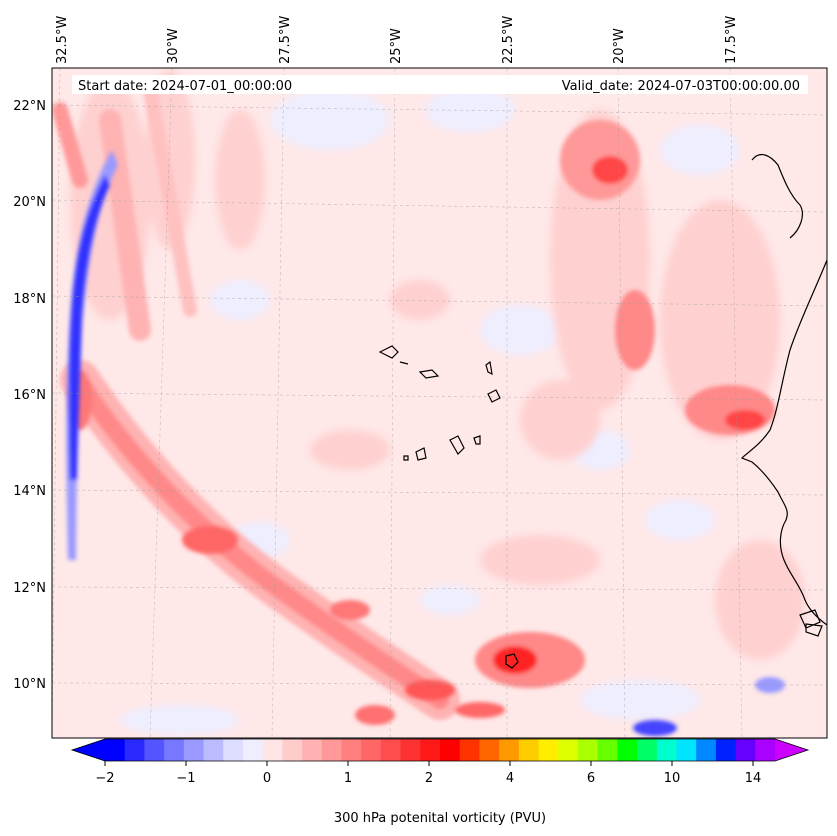 Image resolution: width=837 pixels, height=836 pixels. What do you see at coordinates (173, 46) in the screenshot?
I see `lon-label: 30°W` at bounding box center [173, 46].